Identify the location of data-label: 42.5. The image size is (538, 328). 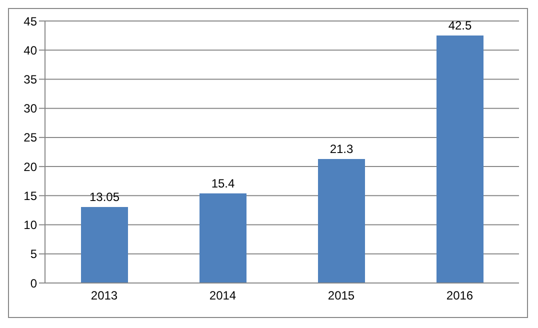
(460, 25).